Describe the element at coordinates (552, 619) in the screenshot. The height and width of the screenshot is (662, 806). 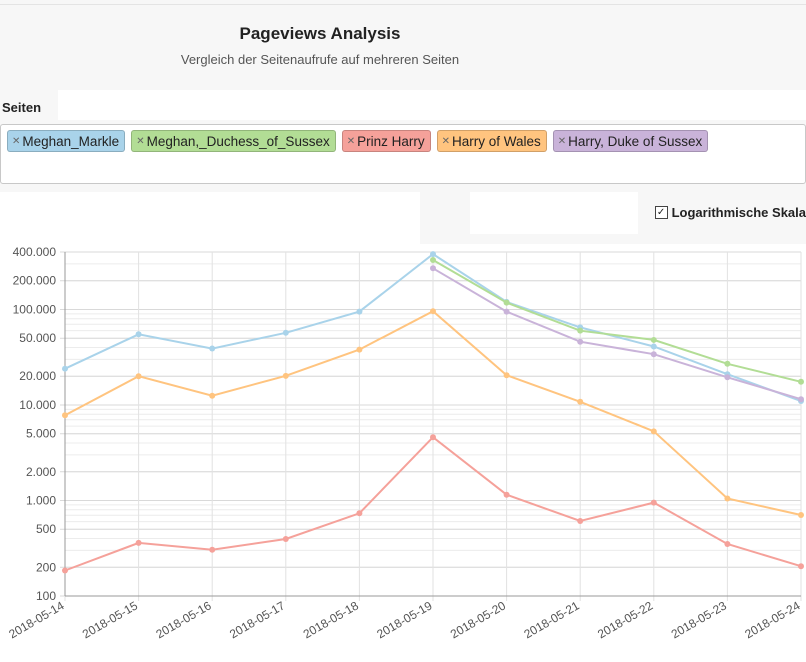
I see `x-tick-label: 2018-05-21` at that location.